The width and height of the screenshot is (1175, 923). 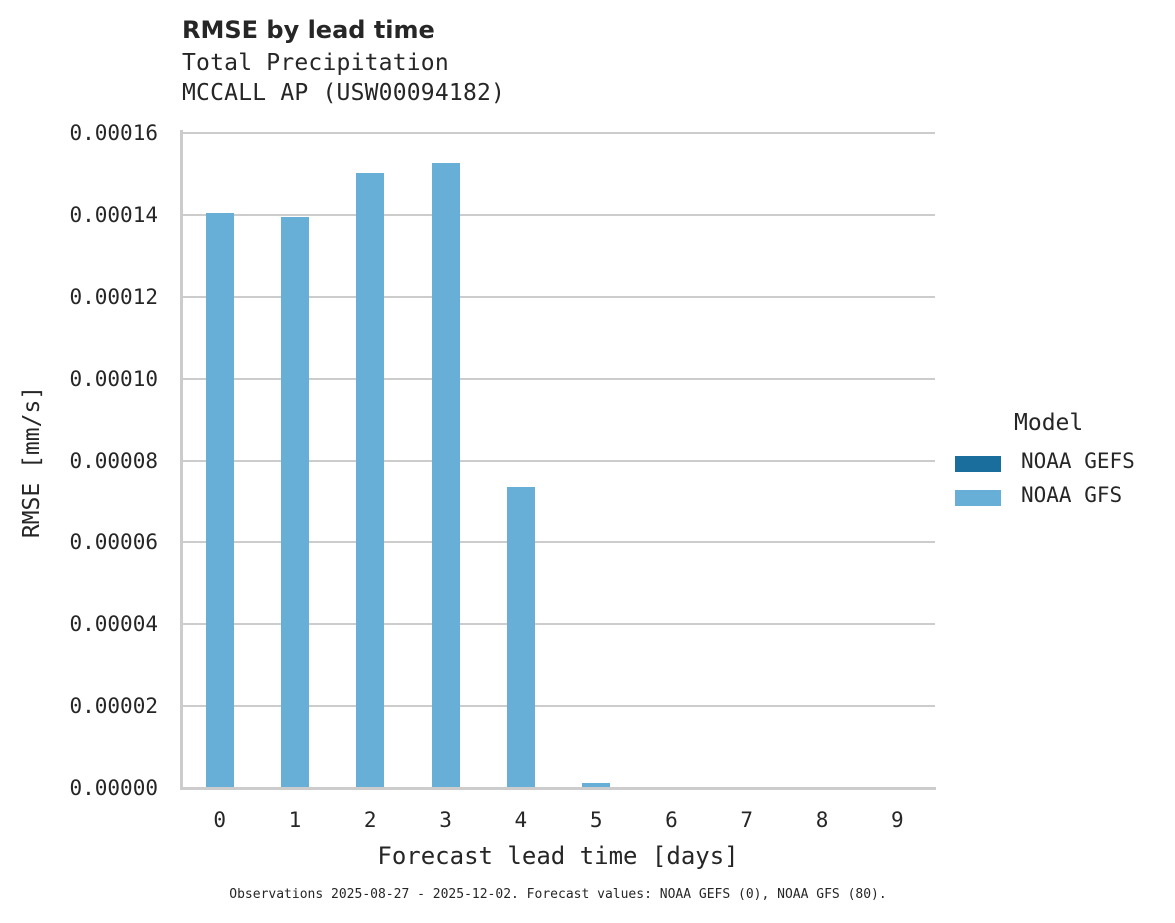 I want to click on x-tick-label: 5, so click(x=596, y=820).